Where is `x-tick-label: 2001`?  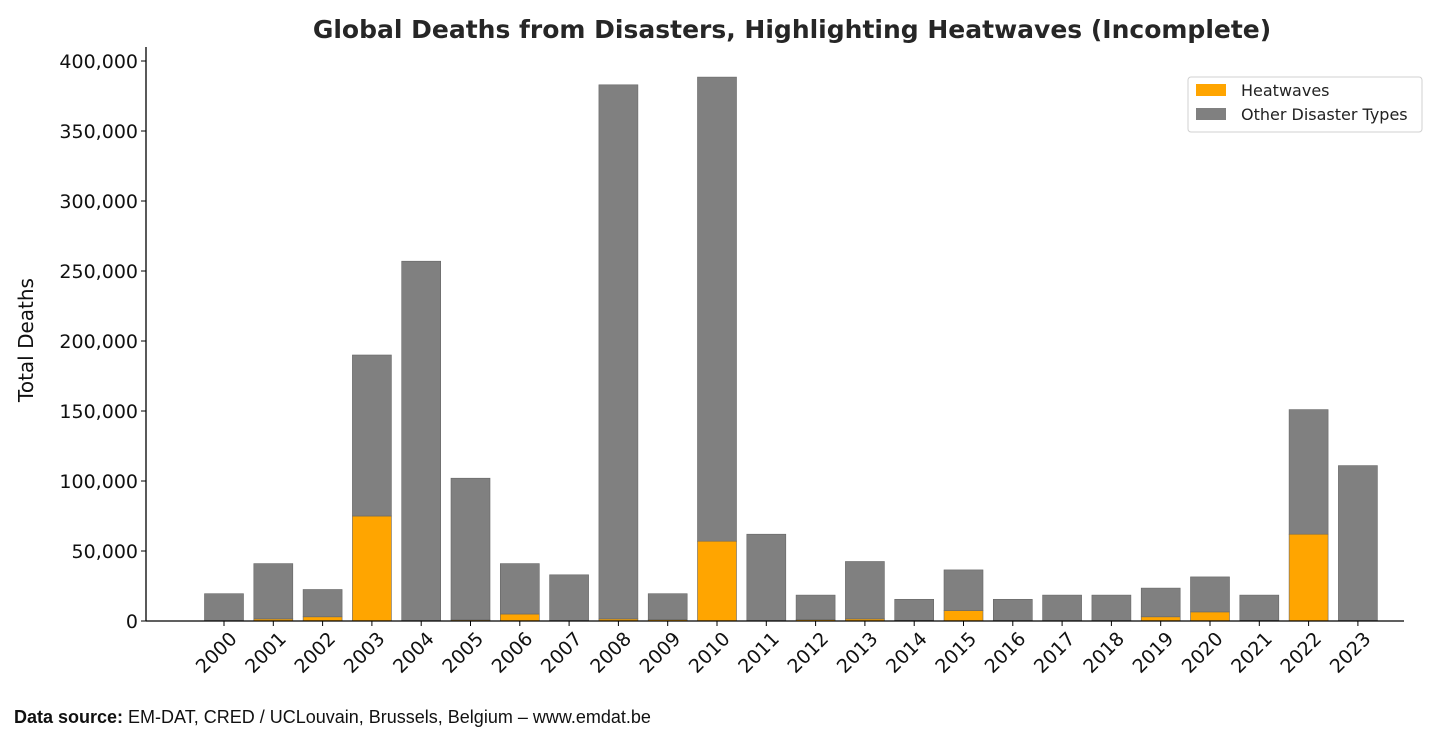 x-tick-label: 2001 is located at coordinates (266, 653).